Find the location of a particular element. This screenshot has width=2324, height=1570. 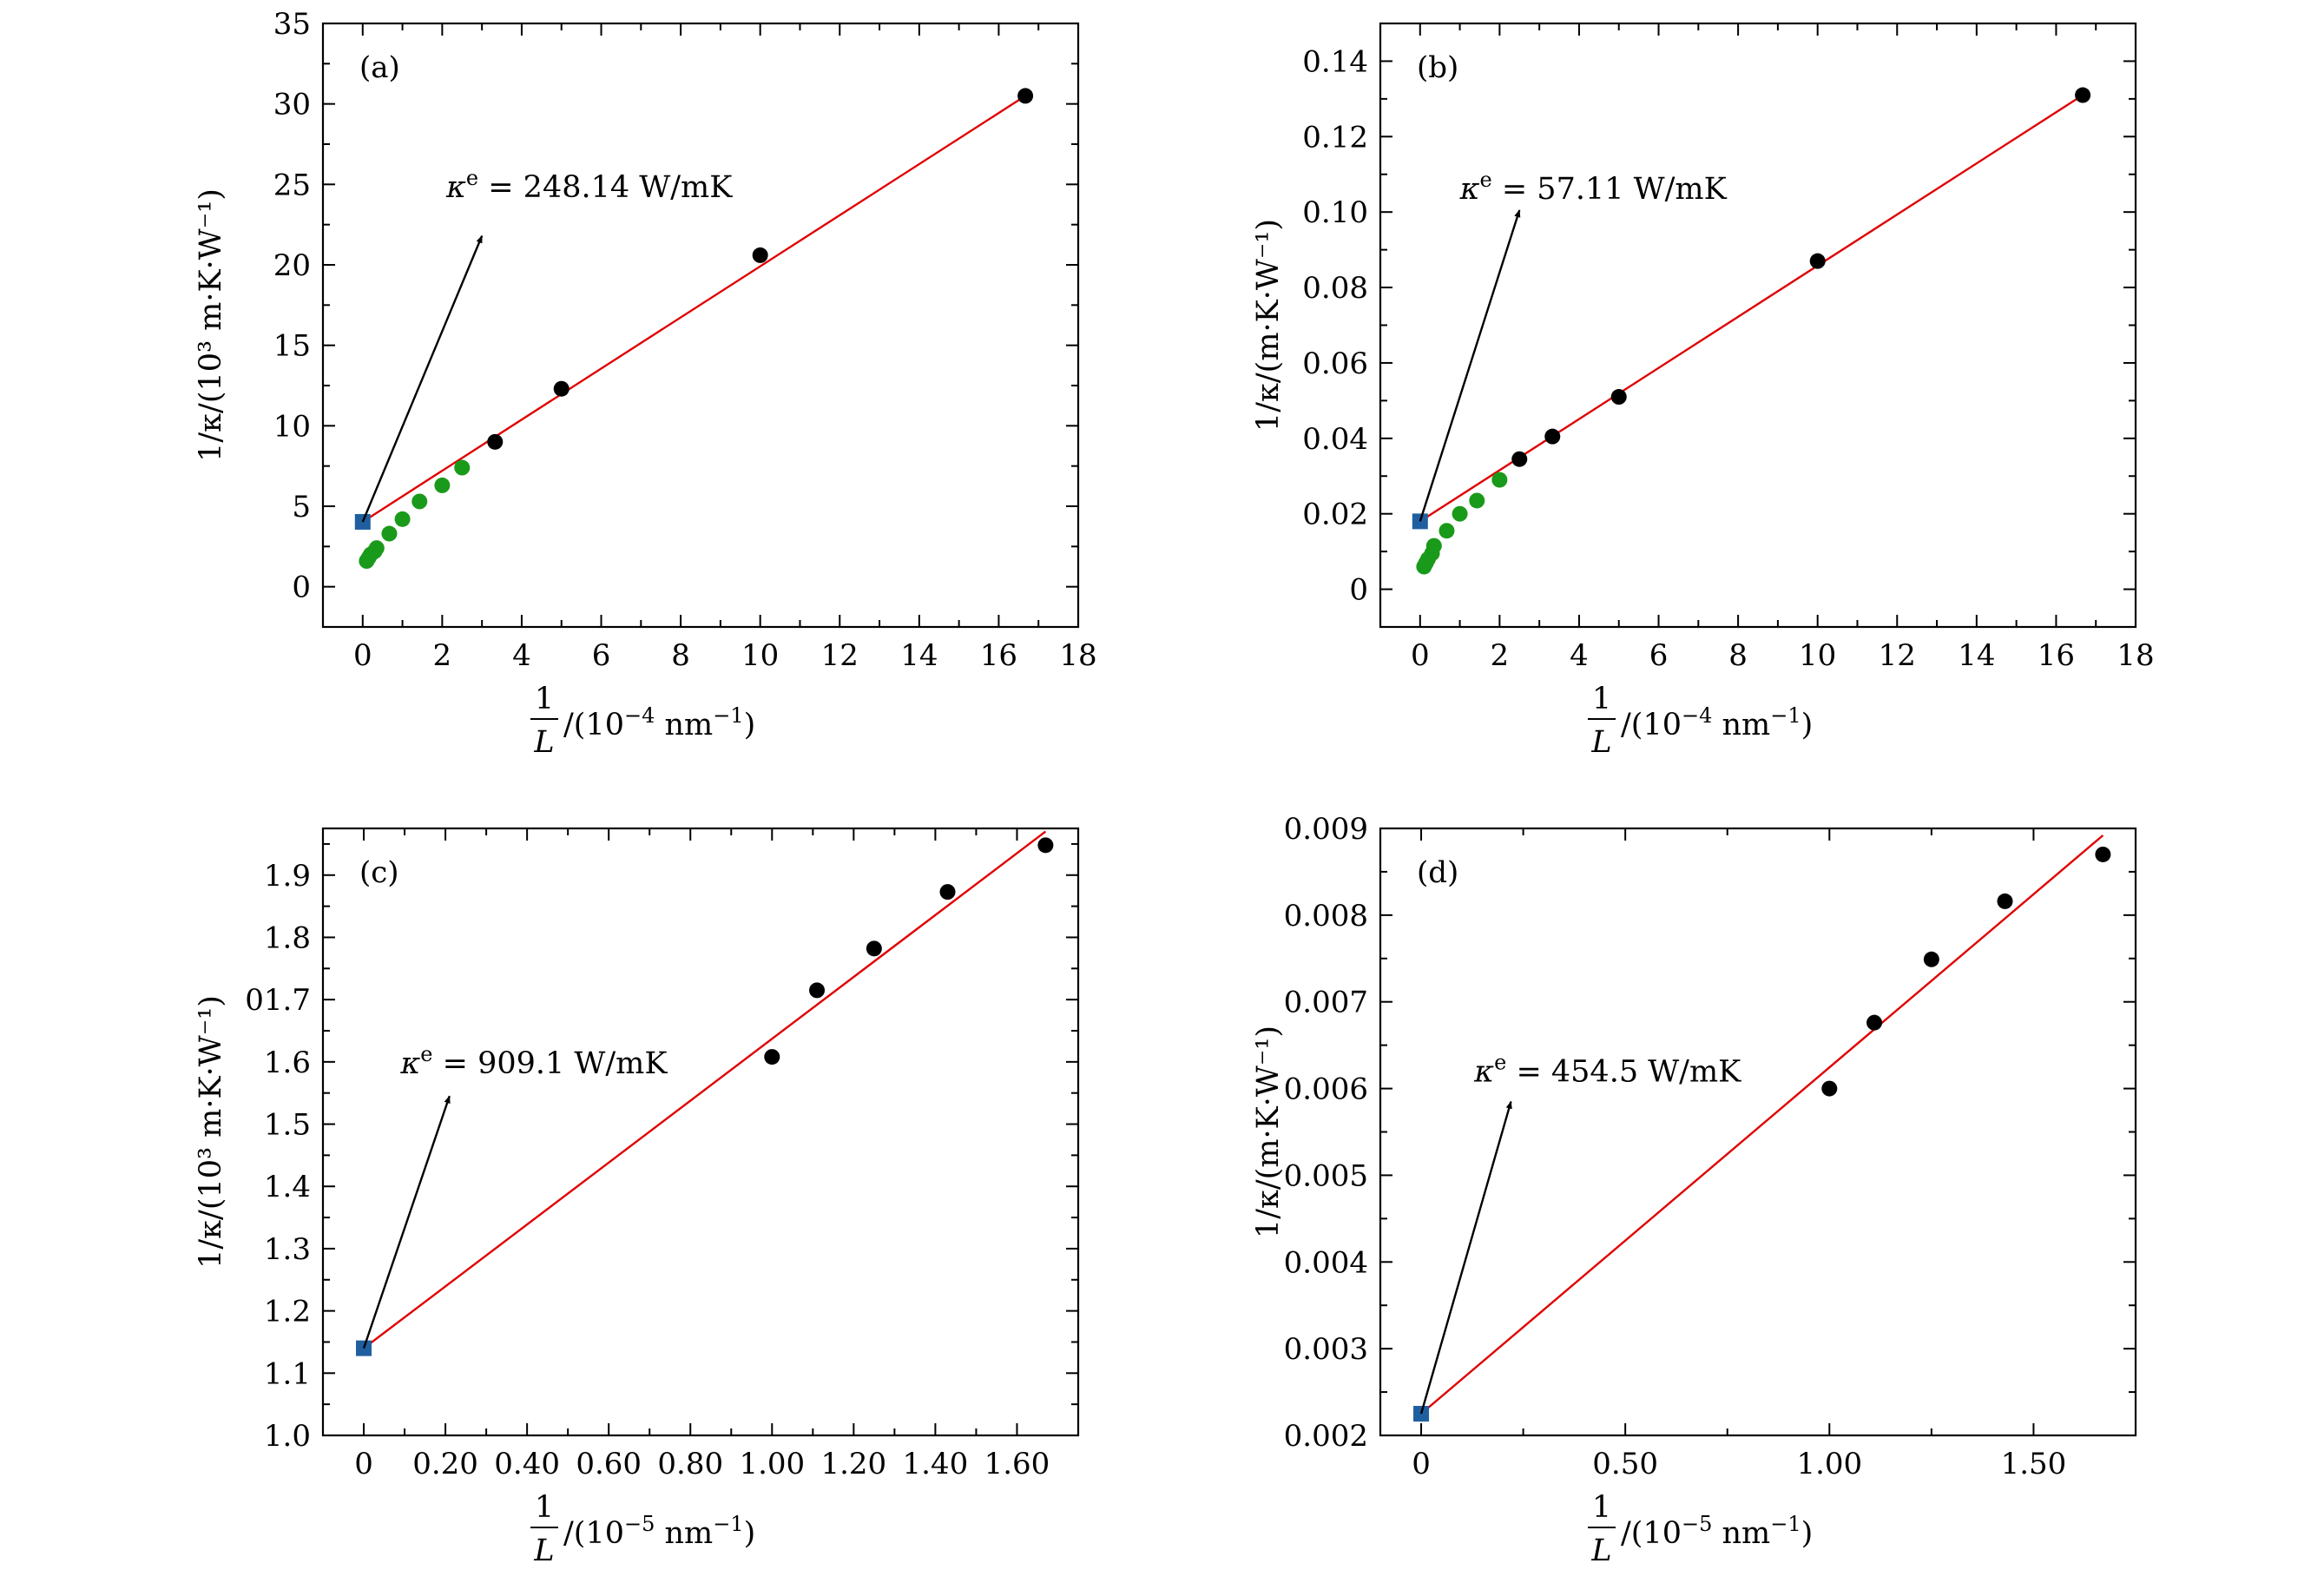

y-tick-label: 0.003 is located at coordinates (1326, 1349).